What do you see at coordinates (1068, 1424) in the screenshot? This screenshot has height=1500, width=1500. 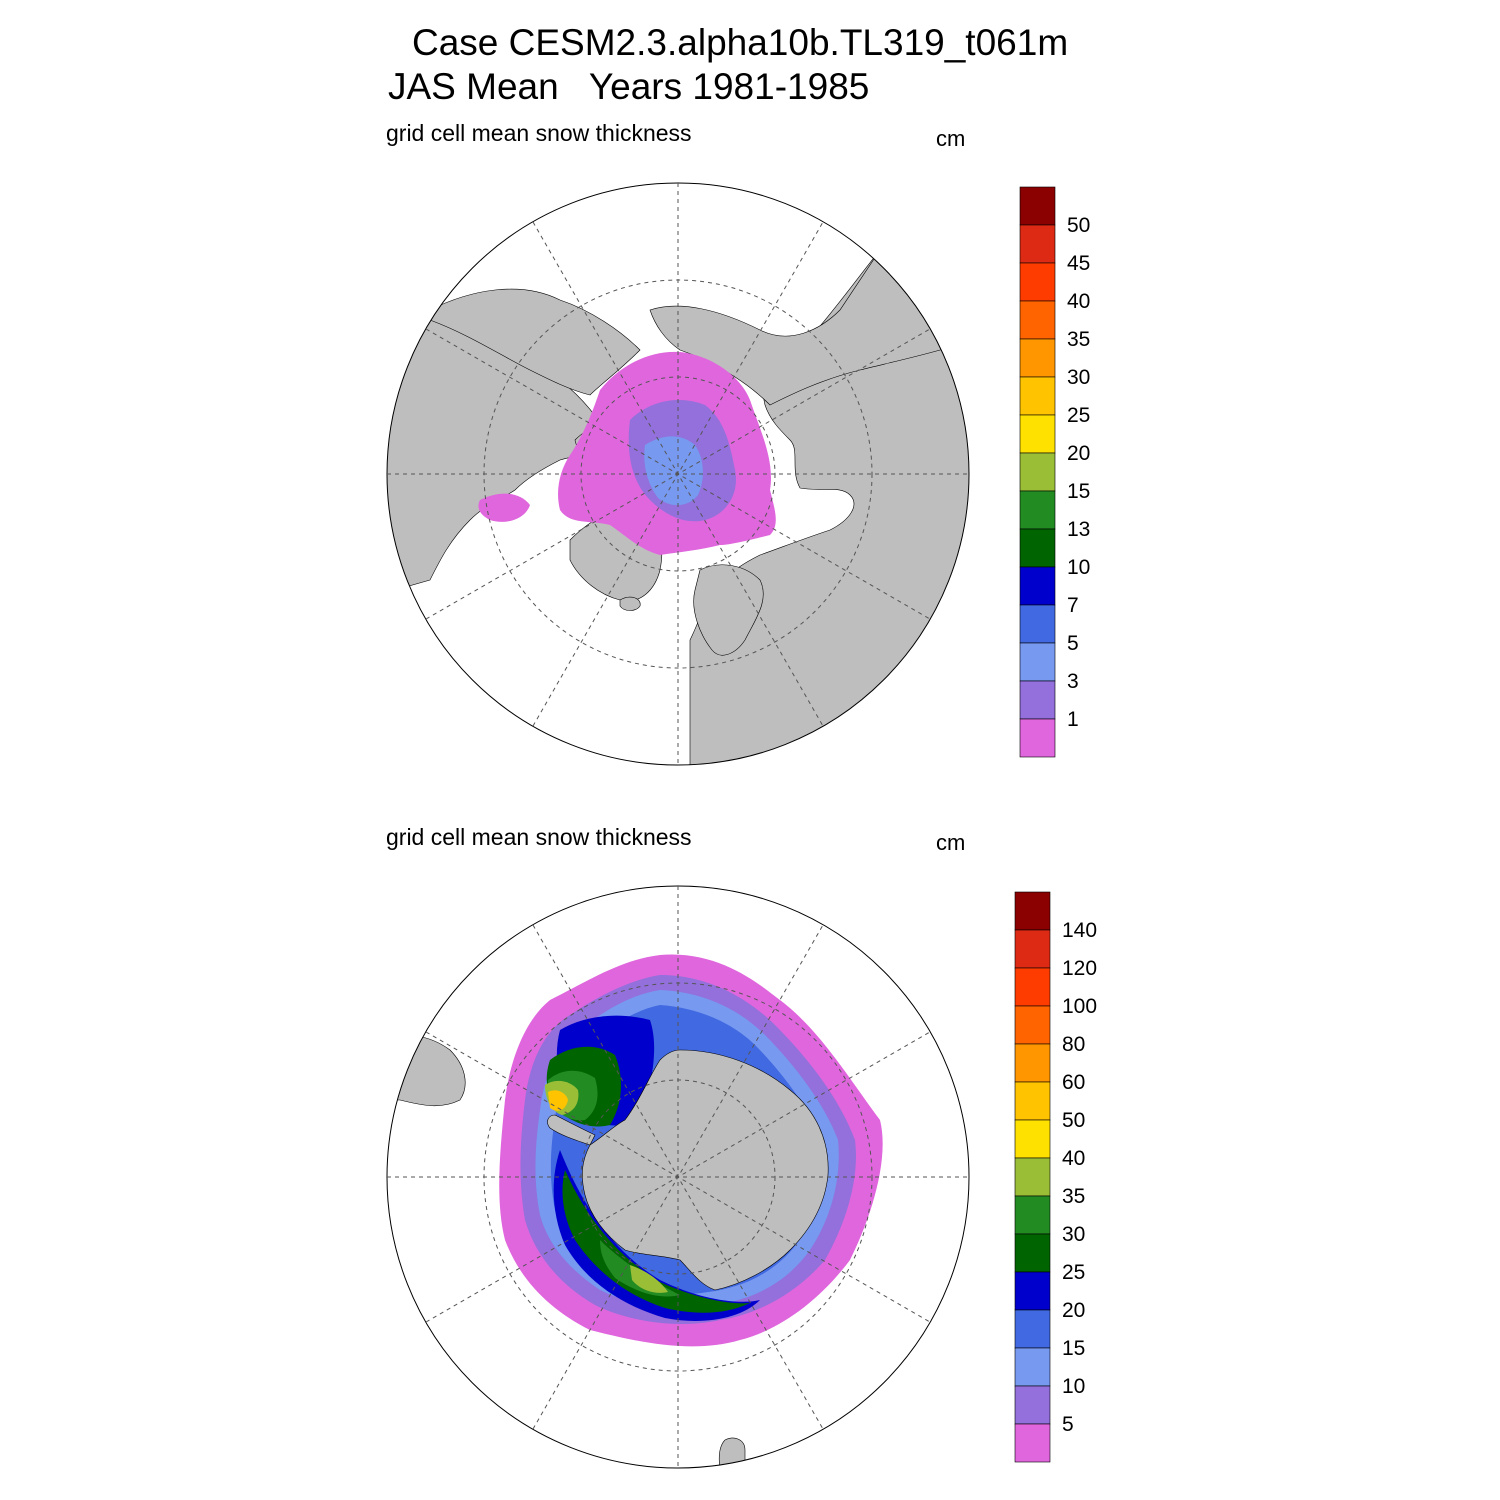 I see `antarctic-colorbar-tick-label: 5` at bounding box center [1068, 1424].